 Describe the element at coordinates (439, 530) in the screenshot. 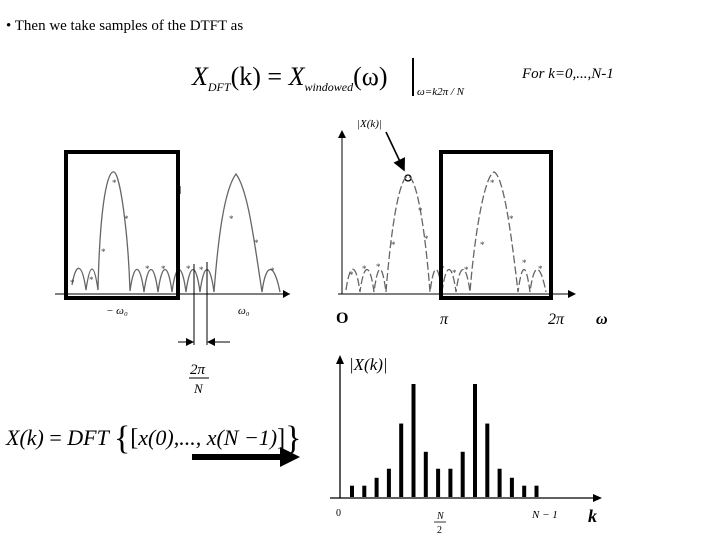

I see `stem-half-denominator: 2` at that location.